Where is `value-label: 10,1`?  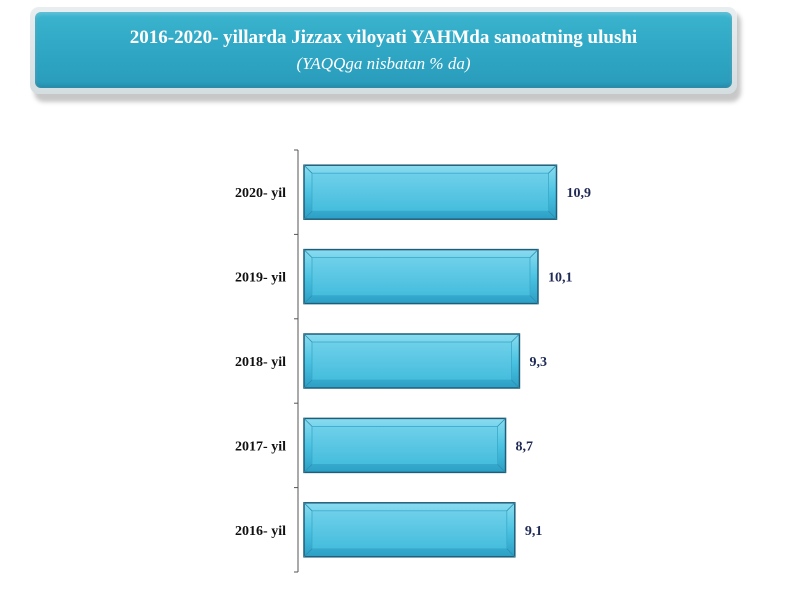
value-label: 10,1 is located at coordinates (560, 278).